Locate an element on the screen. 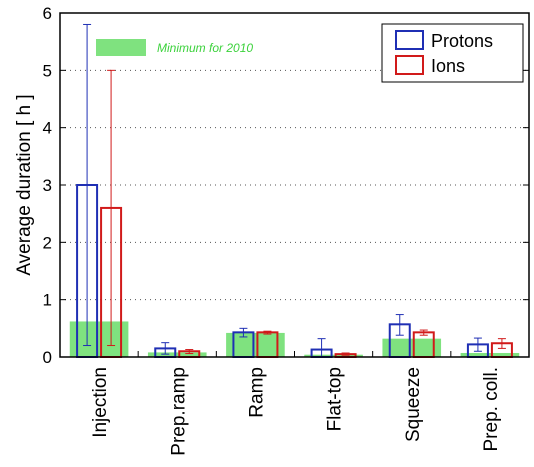 The width and height of the screenshot is (534, 467). legend-label-protons: Protons is located at coordinates (462, 41).